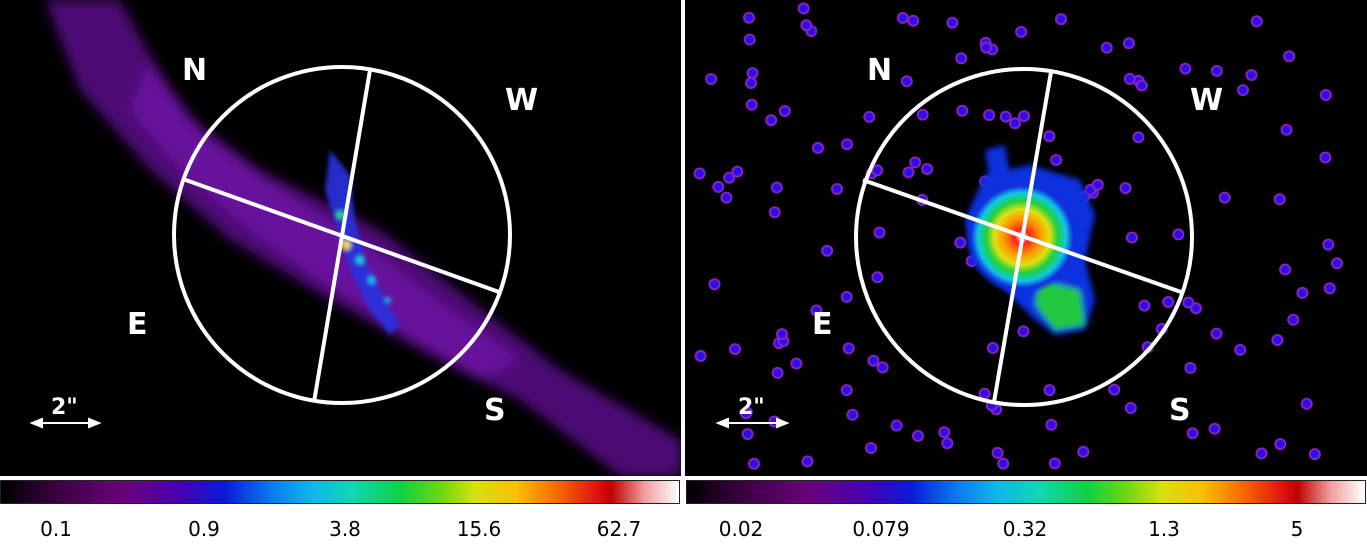  I want to click on colorbar-tick-label: 0.9, so click(204, 529).